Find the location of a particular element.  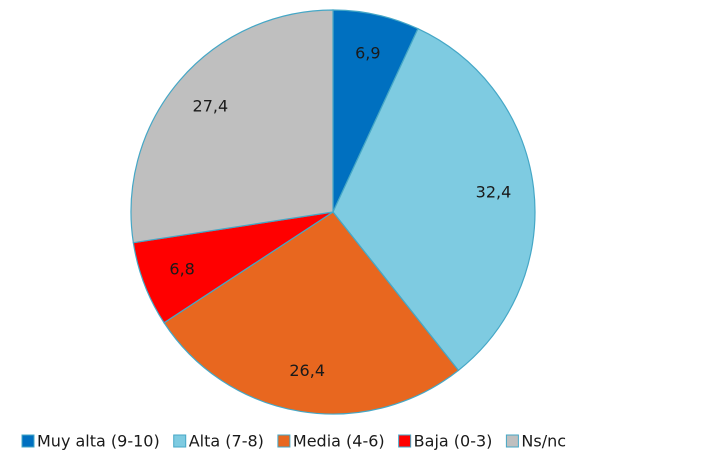

legend-label: Ns/nc is located at coordinates (543, 441).